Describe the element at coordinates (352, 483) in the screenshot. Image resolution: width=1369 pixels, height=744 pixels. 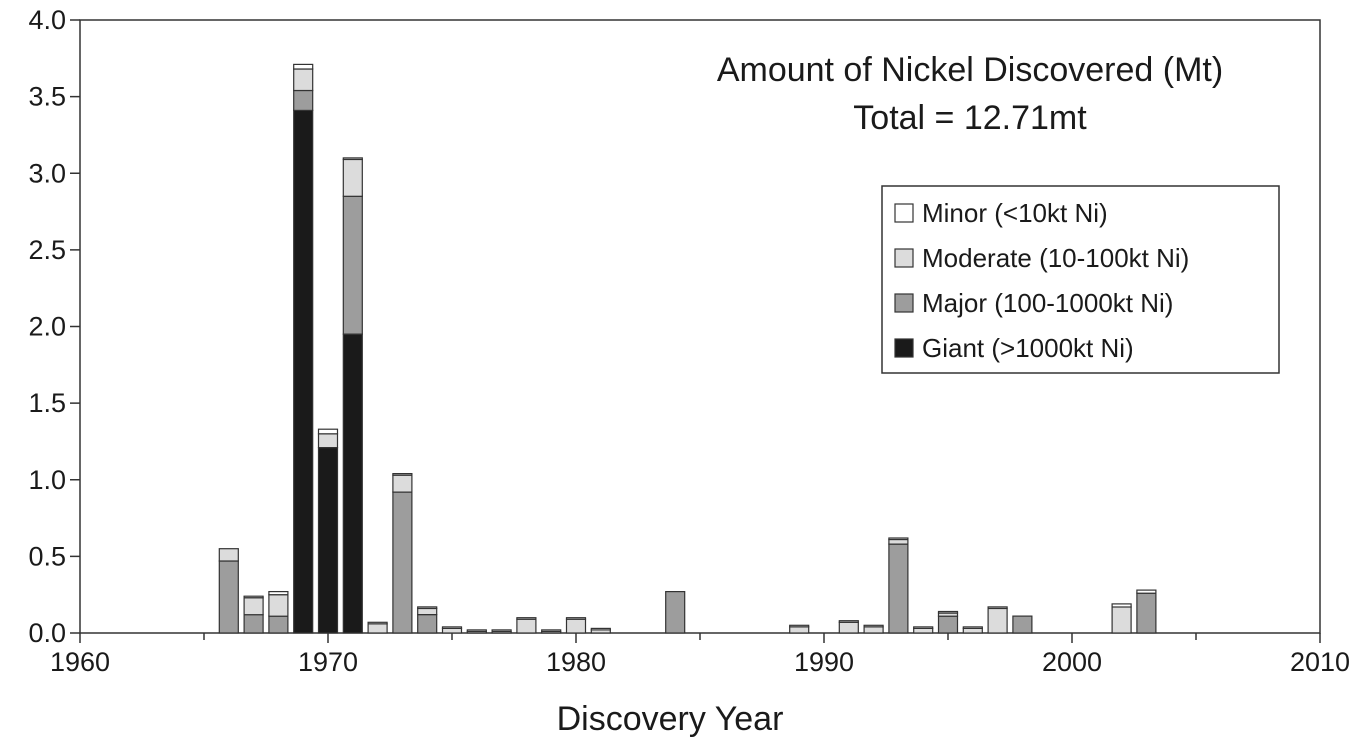
I see `bar-segment-1971-s0` at that location.